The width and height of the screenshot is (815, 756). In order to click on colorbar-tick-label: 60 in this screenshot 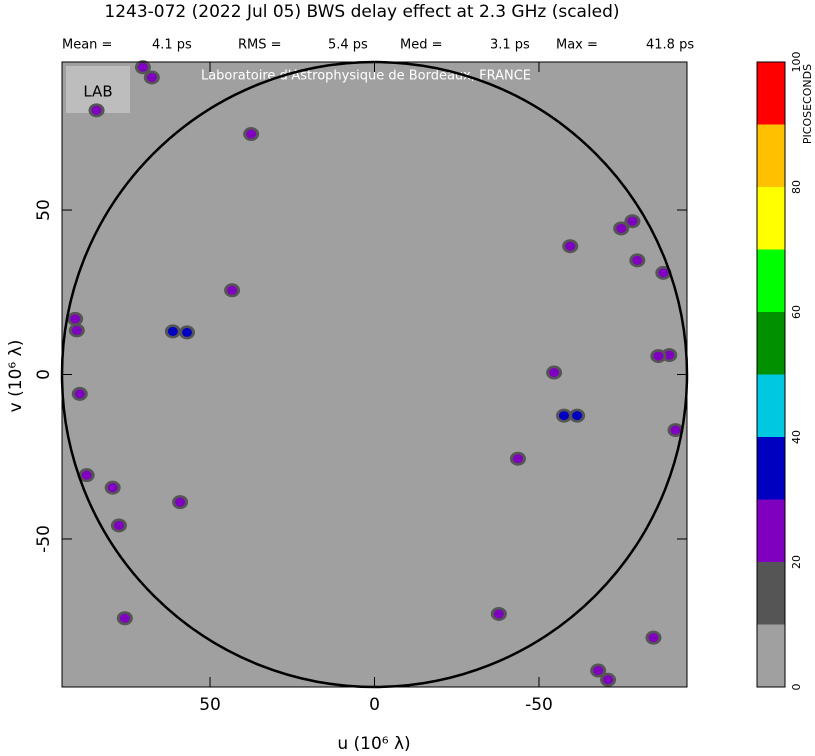, I will do `click(796, 312)`.